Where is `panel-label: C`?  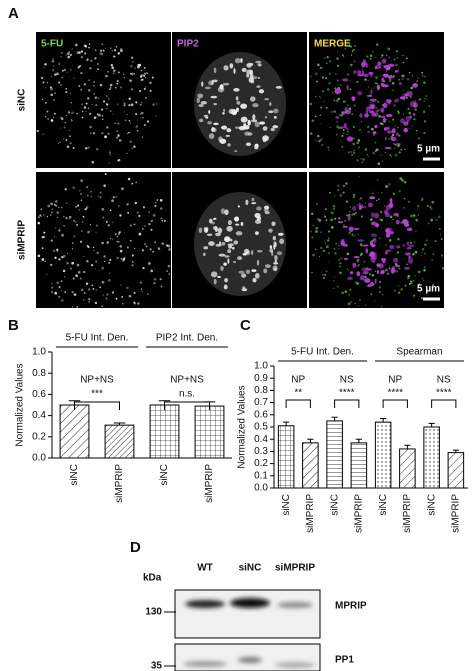 panel-label: C is located at coordinates (245, 325).